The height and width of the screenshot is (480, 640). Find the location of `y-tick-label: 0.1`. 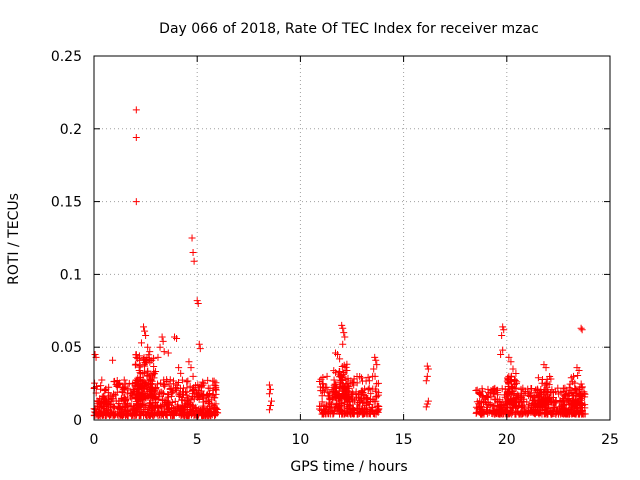

y-tick-label: 0.1 is located at coordinates (71, 275).